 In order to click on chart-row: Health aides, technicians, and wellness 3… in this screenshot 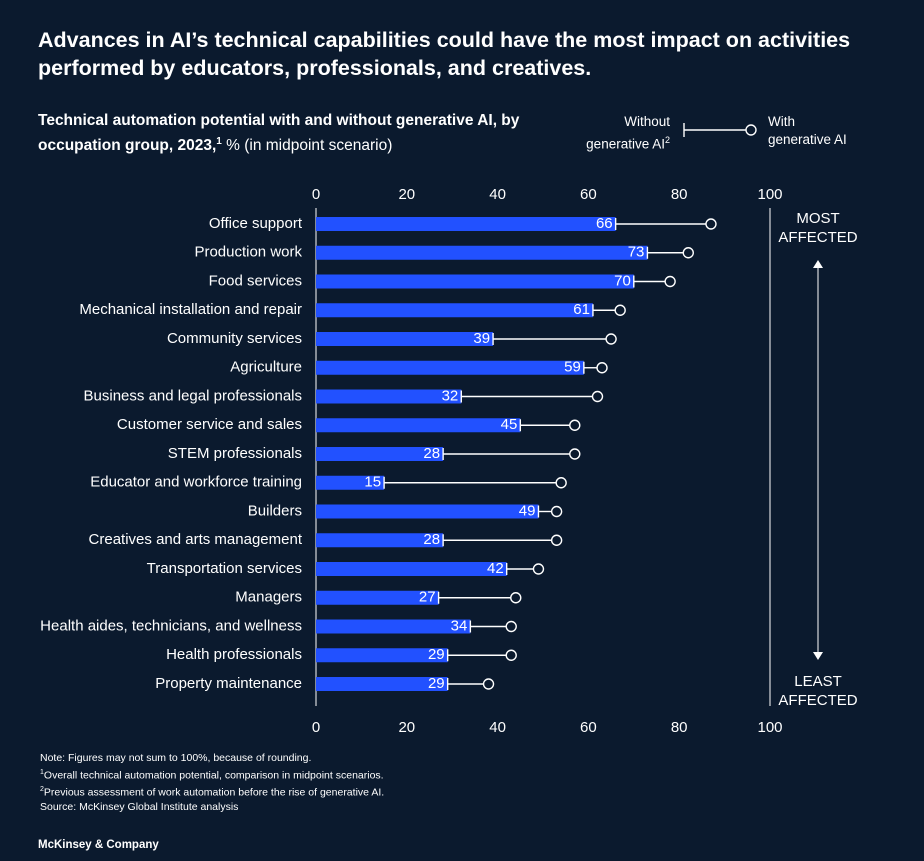, I will do `click(278, 625)`.